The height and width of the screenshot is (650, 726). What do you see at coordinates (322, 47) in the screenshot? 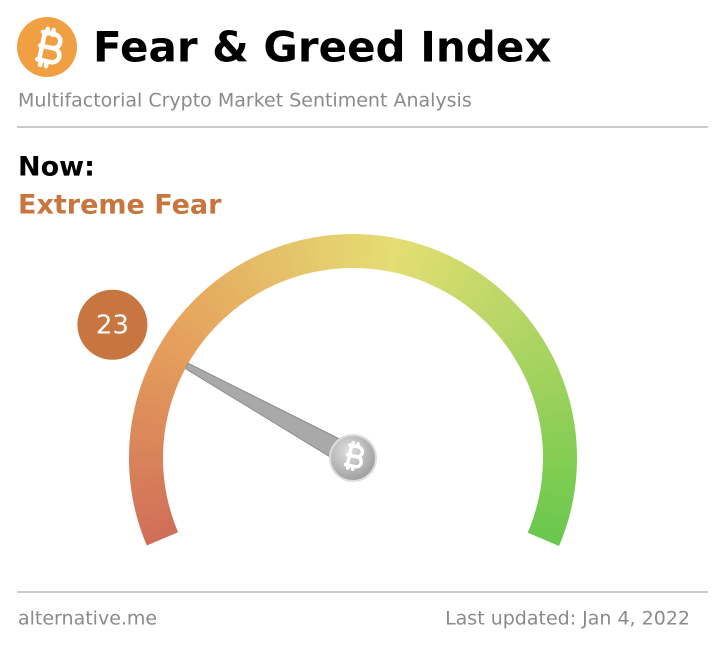
I see `title: Fear & Greed Index` at bounding box center [322, 47].